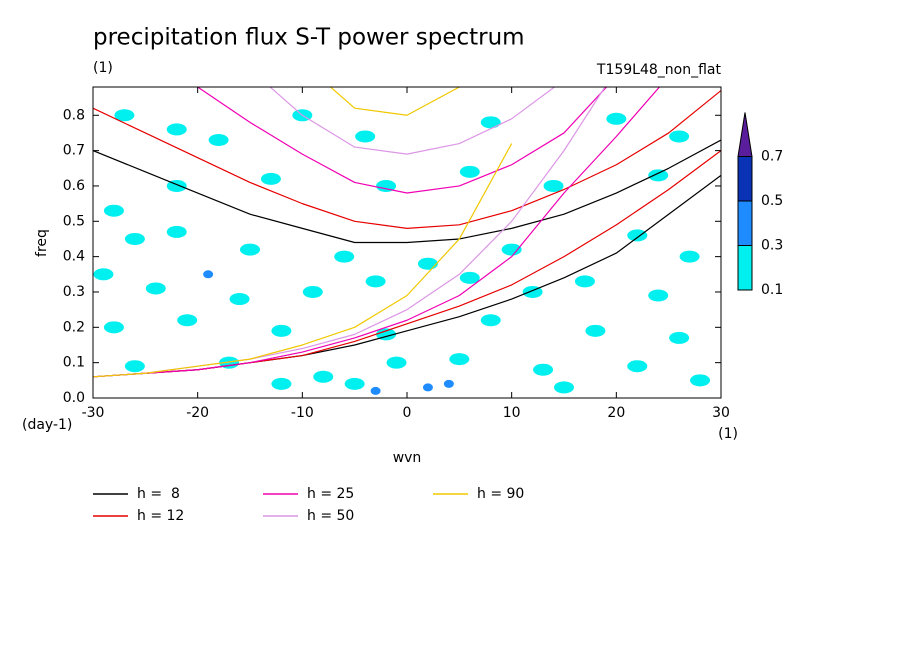 The height and width of the screenshot is (654, 904). What do you see at coordinates (74, 257) in the screenshot?
I see `y-tick-label: 0.4` at bounding box center [74, 257].